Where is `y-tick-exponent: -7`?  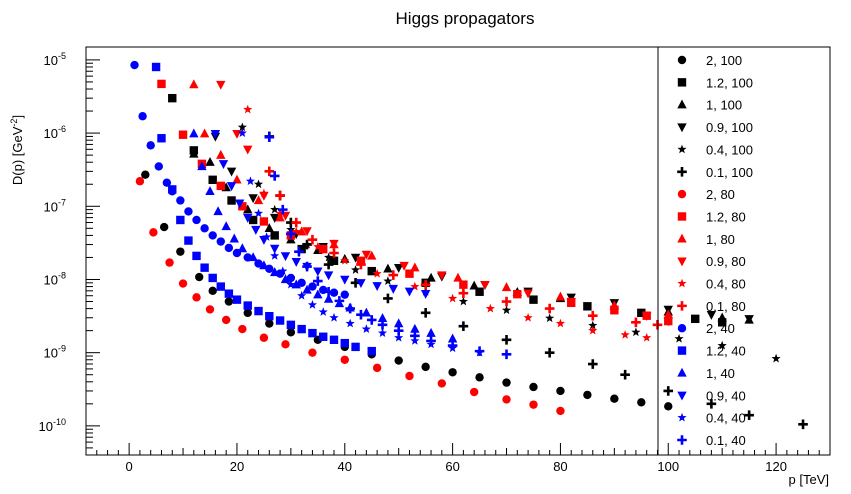
y-tick-exponent: -7 is located at coordinates (62, 202).